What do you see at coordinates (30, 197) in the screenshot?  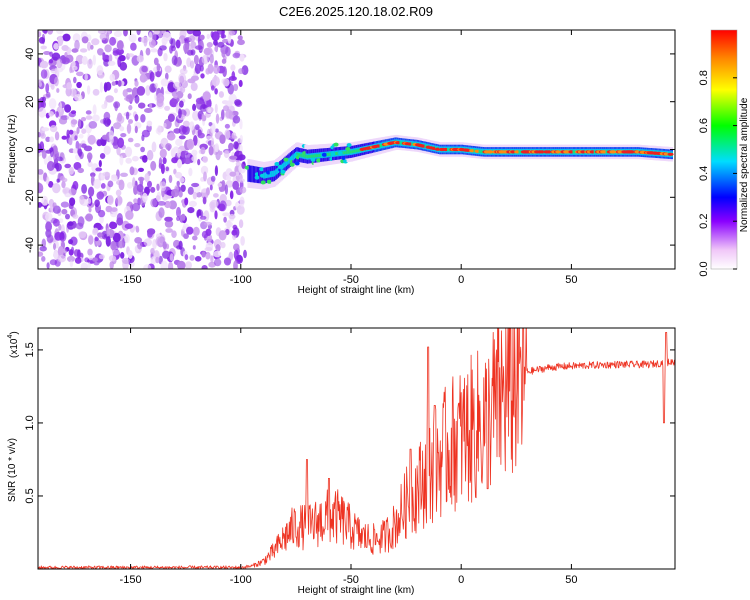 I see `y-tick-label: -20` at bounding box center [30, 197].